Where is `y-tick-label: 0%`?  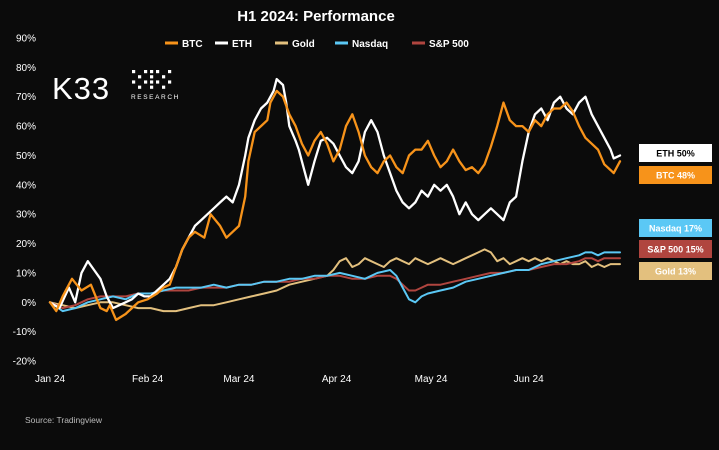
y-tick-label: 0% is located at coordinates (29, 303).